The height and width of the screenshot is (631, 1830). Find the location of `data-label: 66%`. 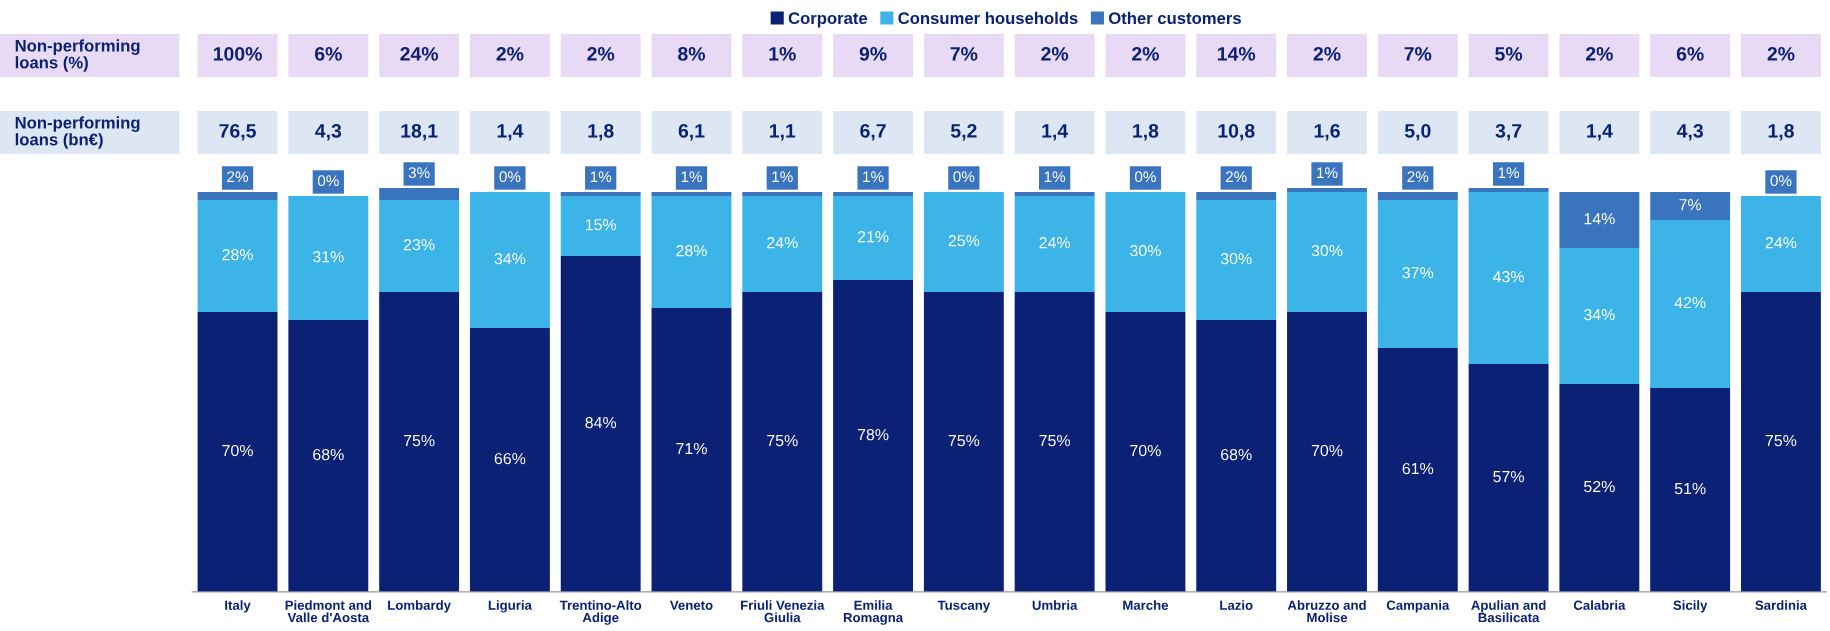

data-label: 66% is located at coordinates (510, 458).